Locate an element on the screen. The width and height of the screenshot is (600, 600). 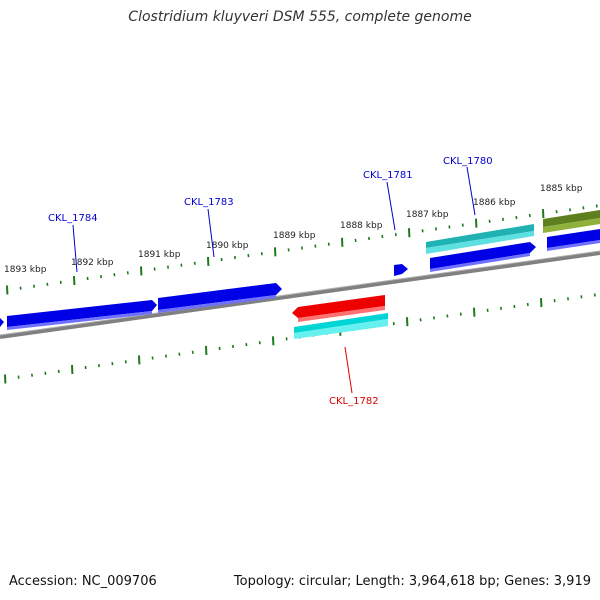
gene-arrow-cyan-reverse is located at coordinates (341, 326).